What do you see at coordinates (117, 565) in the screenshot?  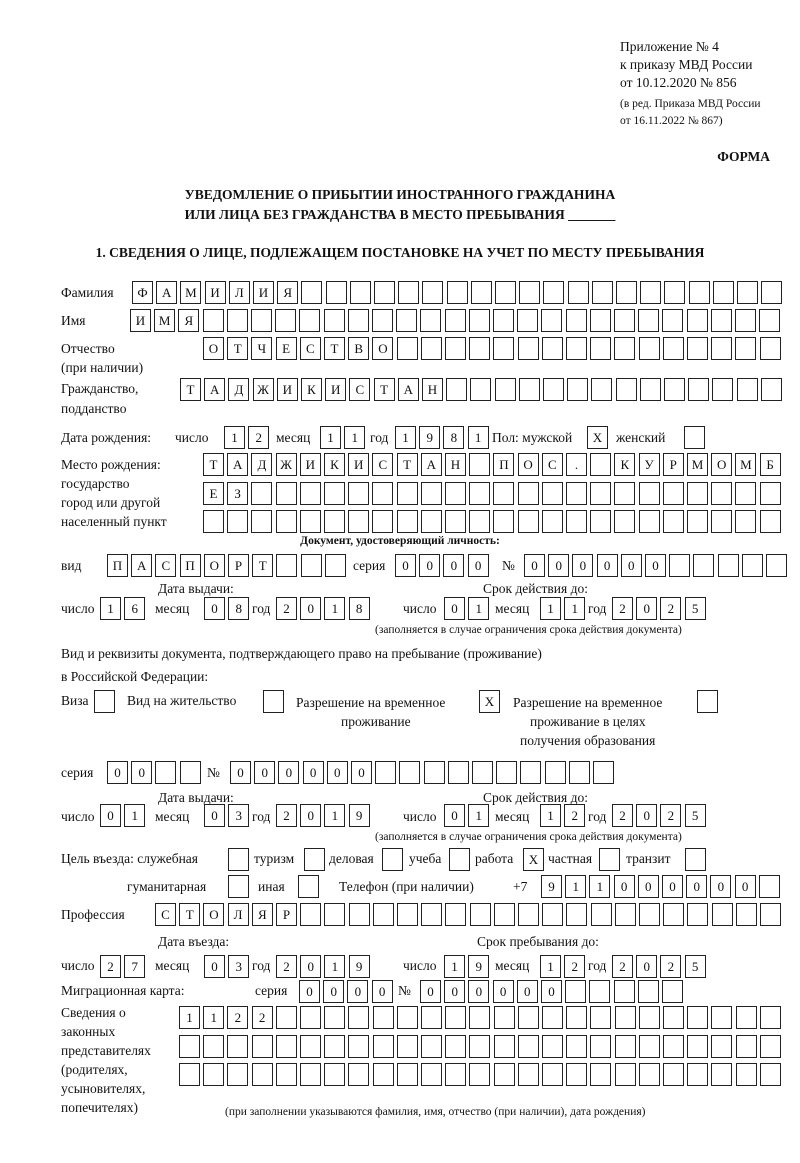 I see `id-kind-cell: П` at bounding box center [117, 565].